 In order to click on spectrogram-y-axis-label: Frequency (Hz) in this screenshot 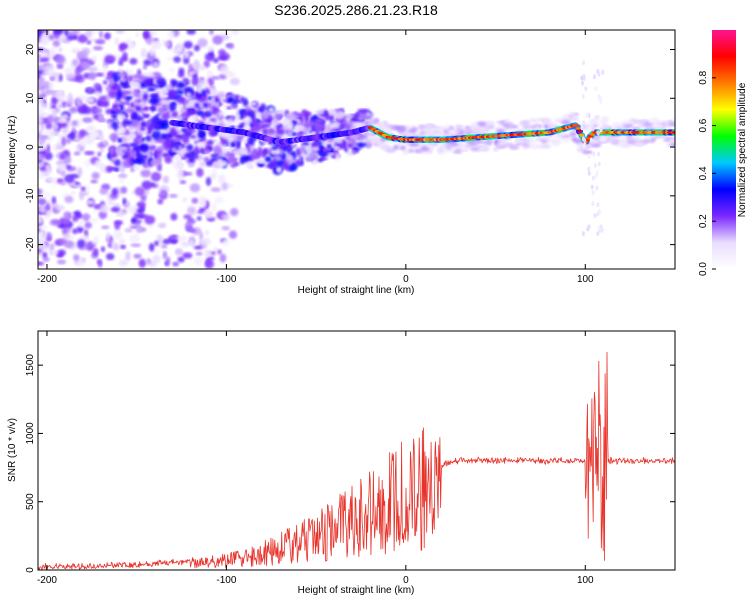, I will do `click(12, 150)`.